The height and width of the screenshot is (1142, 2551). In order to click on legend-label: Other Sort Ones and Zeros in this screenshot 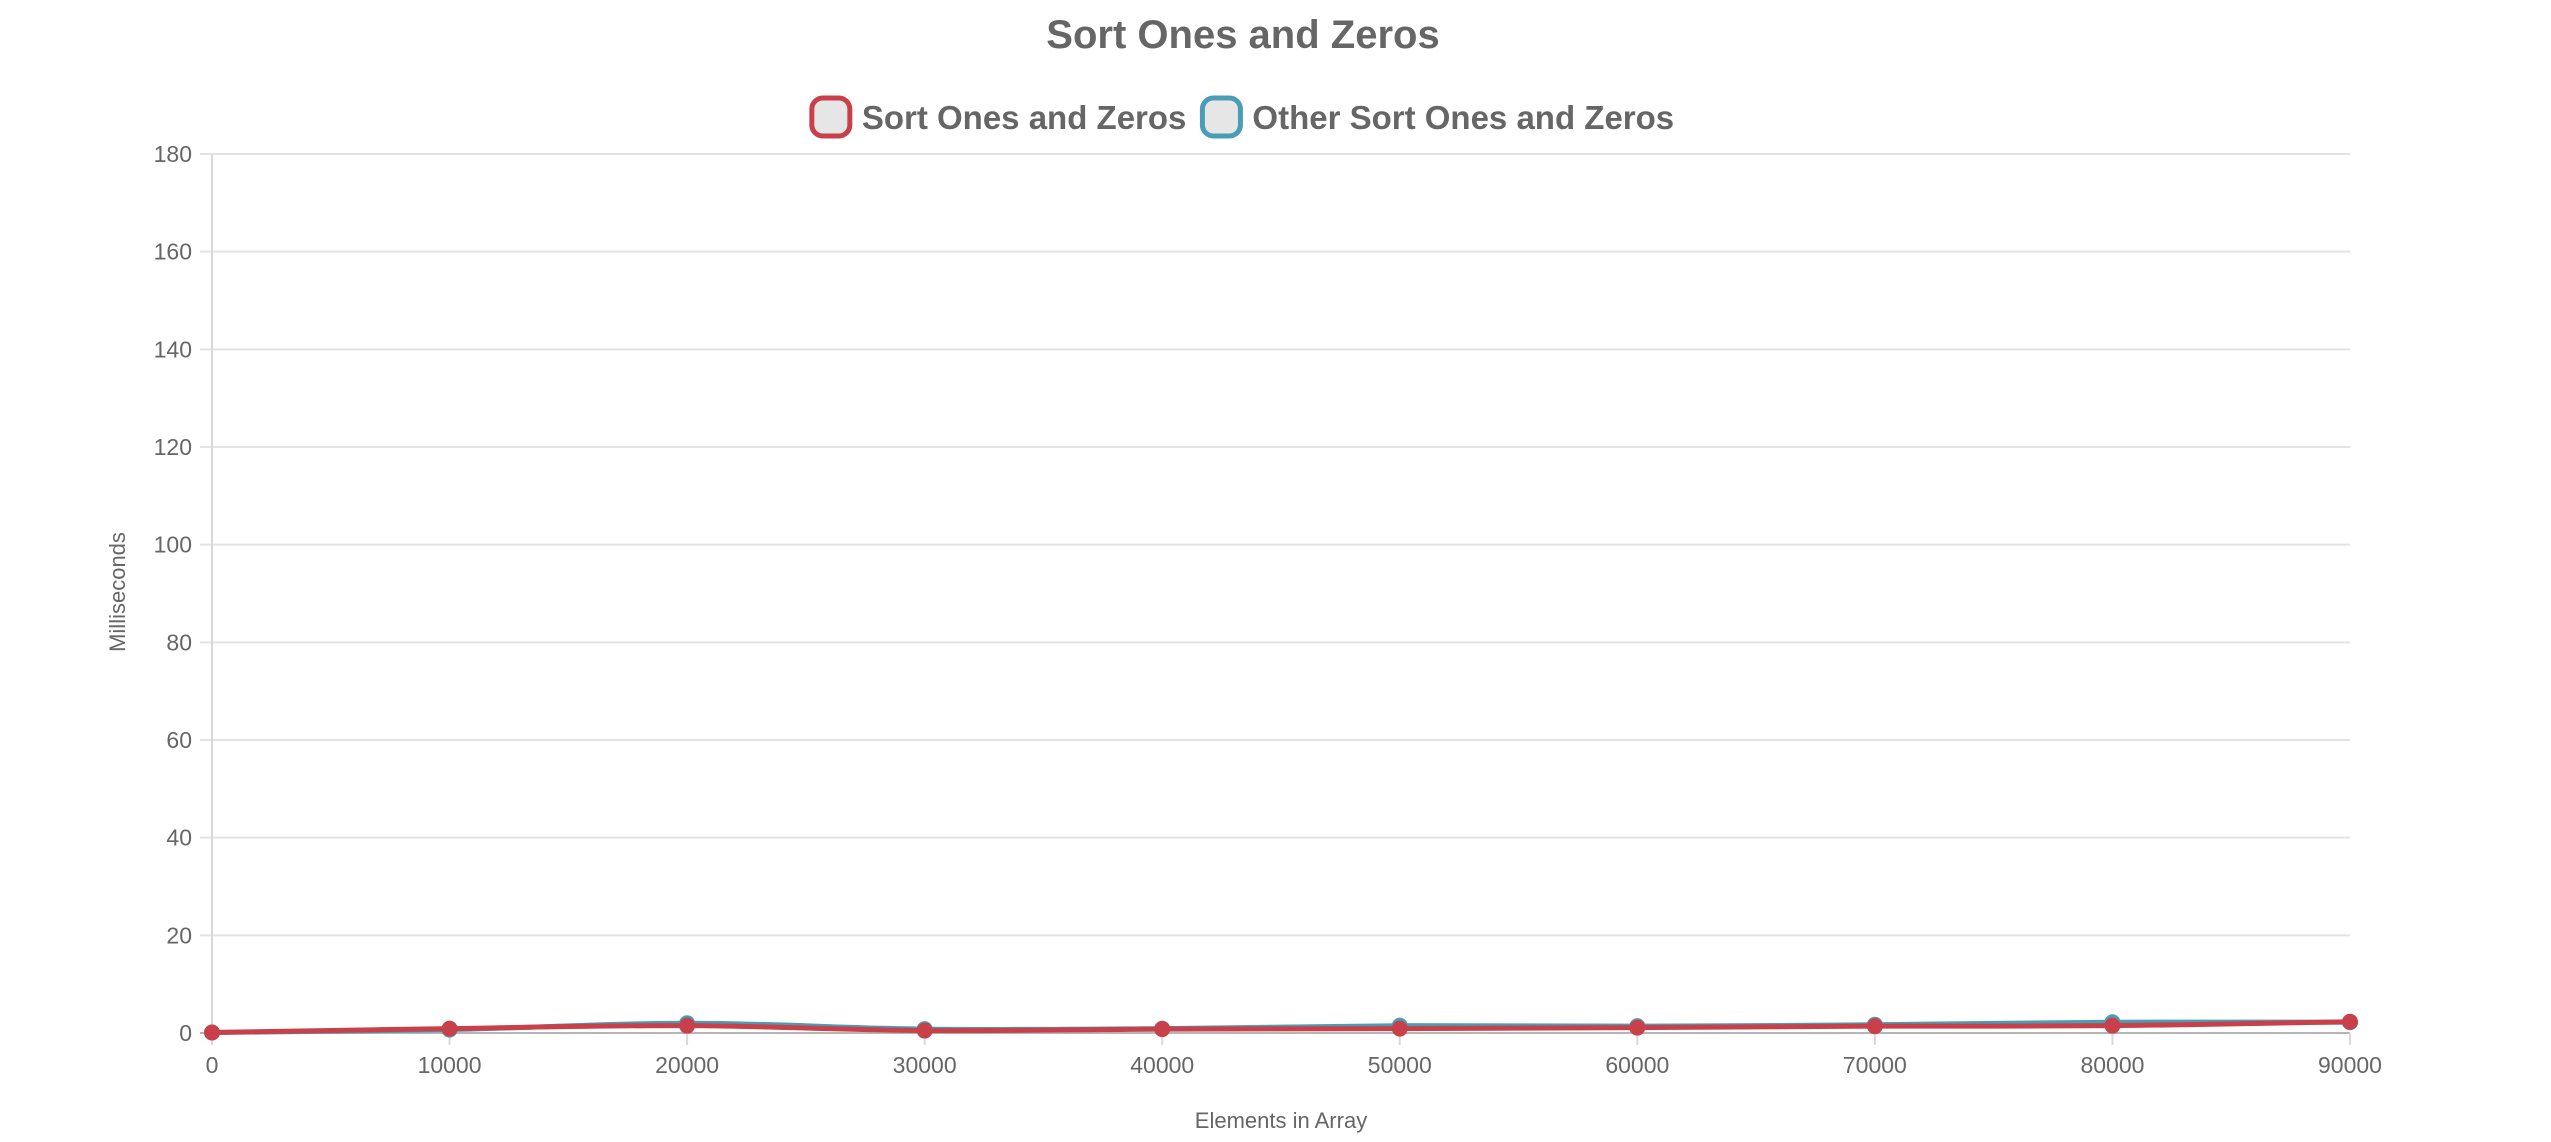, I will do `click(1463, 117)`.